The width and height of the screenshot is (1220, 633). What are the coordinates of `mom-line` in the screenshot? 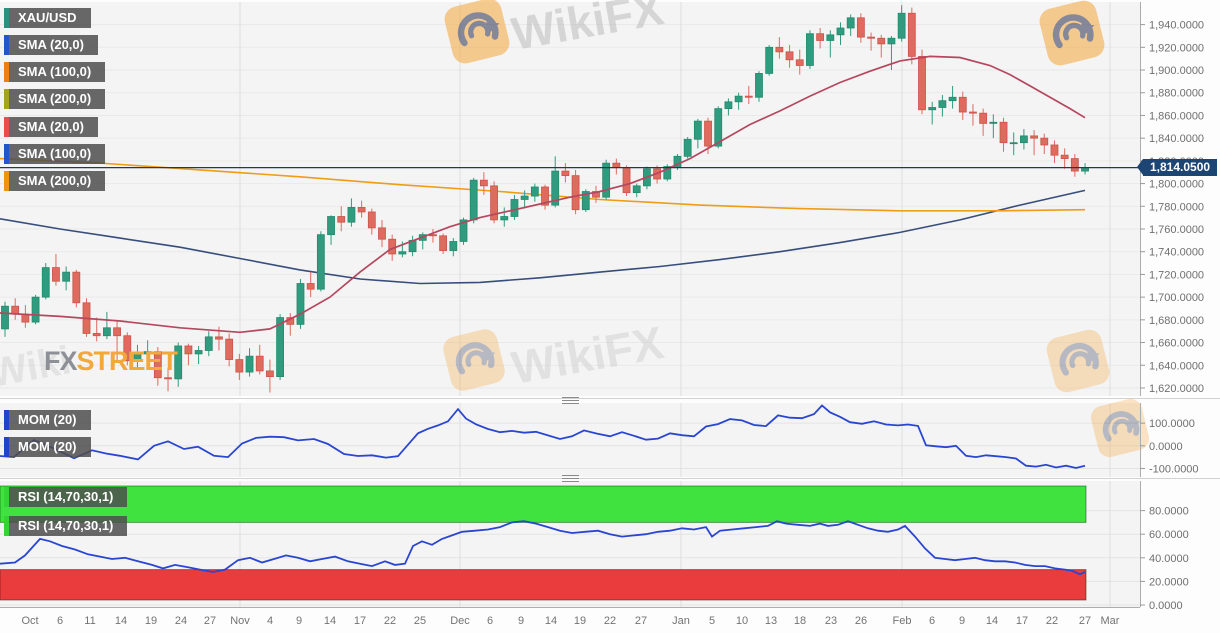 It's located at (543, 436).